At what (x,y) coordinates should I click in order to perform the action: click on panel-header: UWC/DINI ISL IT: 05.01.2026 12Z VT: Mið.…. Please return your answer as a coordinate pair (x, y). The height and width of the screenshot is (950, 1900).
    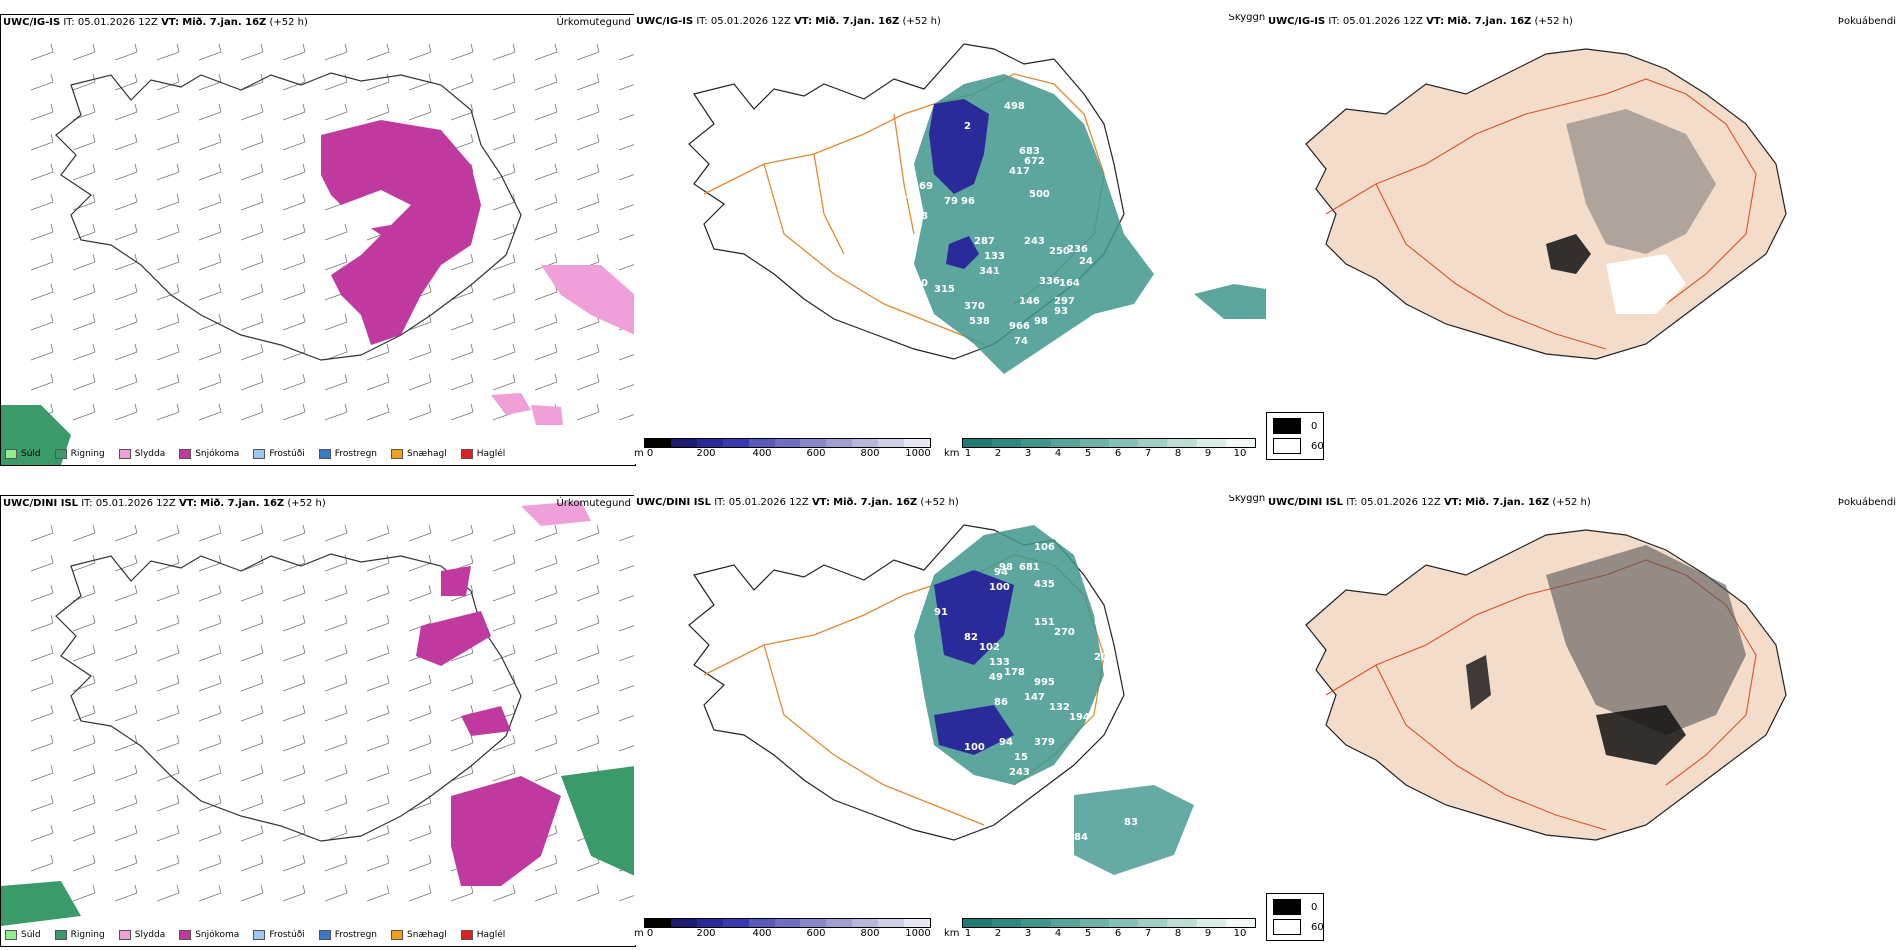
    Looking at the image, I should click on (164, 503).